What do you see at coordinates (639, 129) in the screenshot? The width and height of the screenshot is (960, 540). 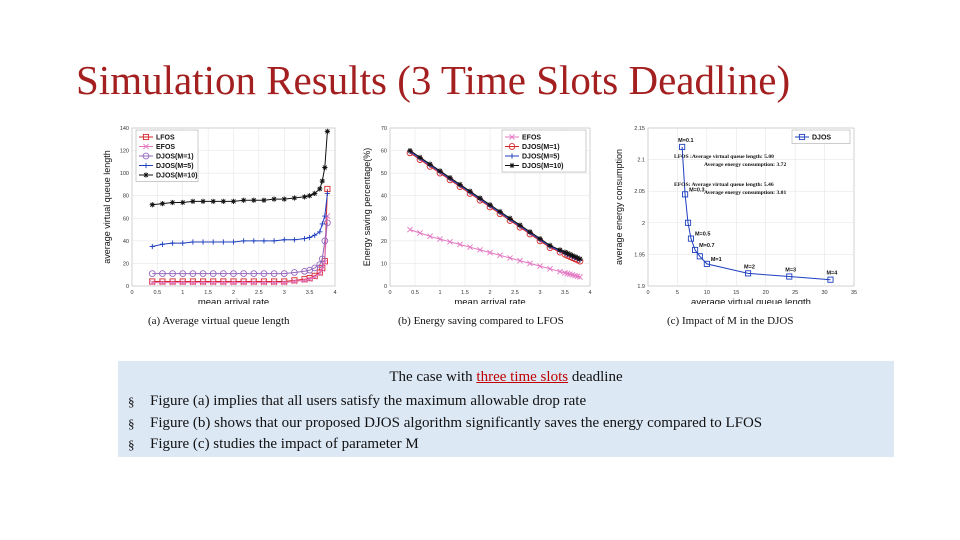 I see `y-tick-label: 2.15` at bounding box center [639, 129].